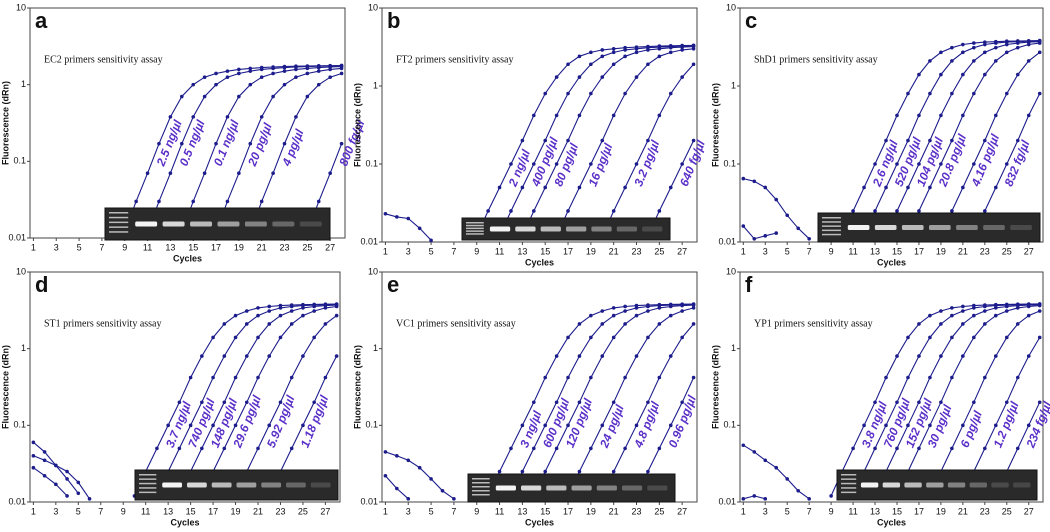 The width and height of the screenshot is (1050, 532). What do you see at coordinates (187, 258) in the screenshot?
I see `x-axis-label: Cycles` at bounding box center [187, 258].